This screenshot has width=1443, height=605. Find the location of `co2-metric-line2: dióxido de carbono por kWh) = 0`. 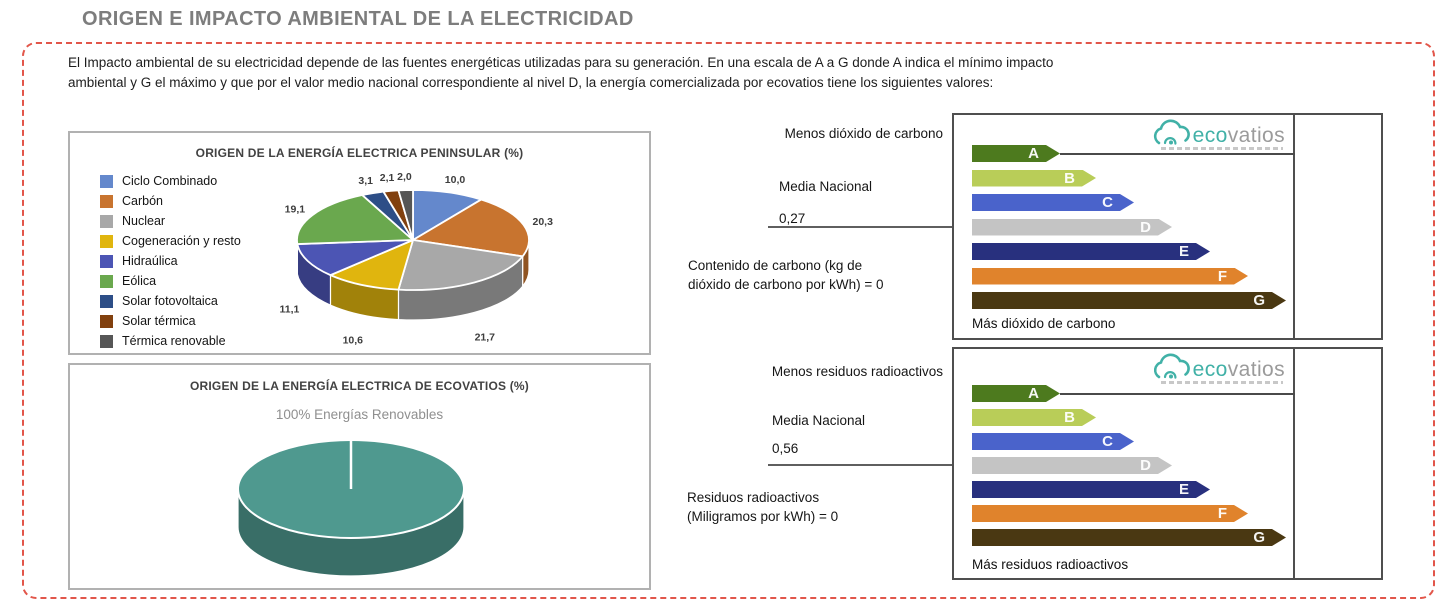

co2-metric-line2: dióxido de carbono por kWh) = 0 is located at coordinates (786, 284).